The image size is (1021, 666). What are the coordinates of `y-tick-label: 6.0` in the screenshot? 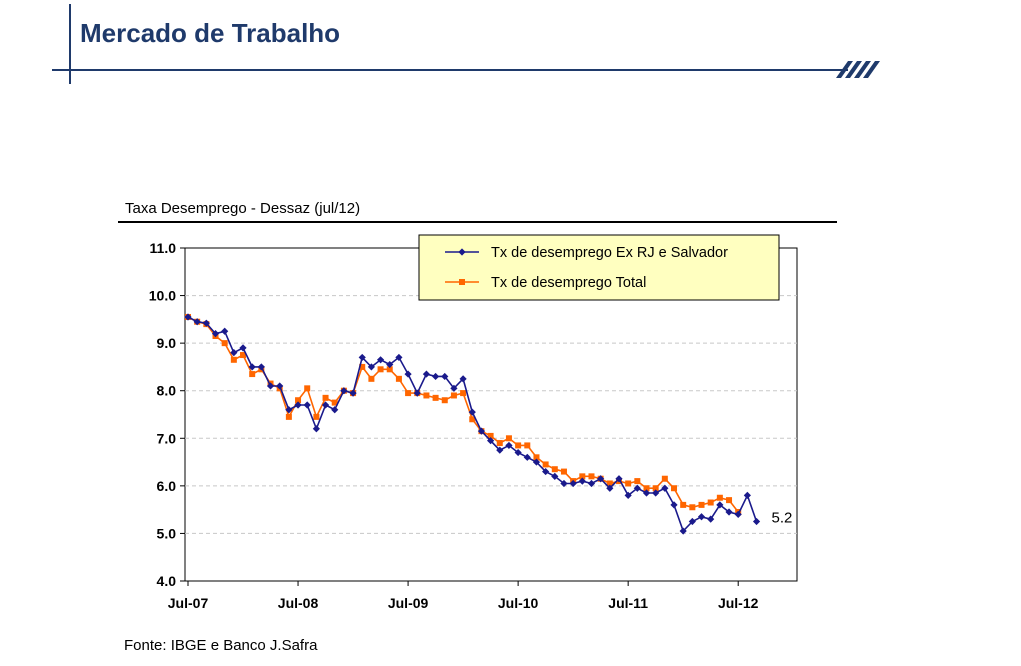 It's located at (167, 486).